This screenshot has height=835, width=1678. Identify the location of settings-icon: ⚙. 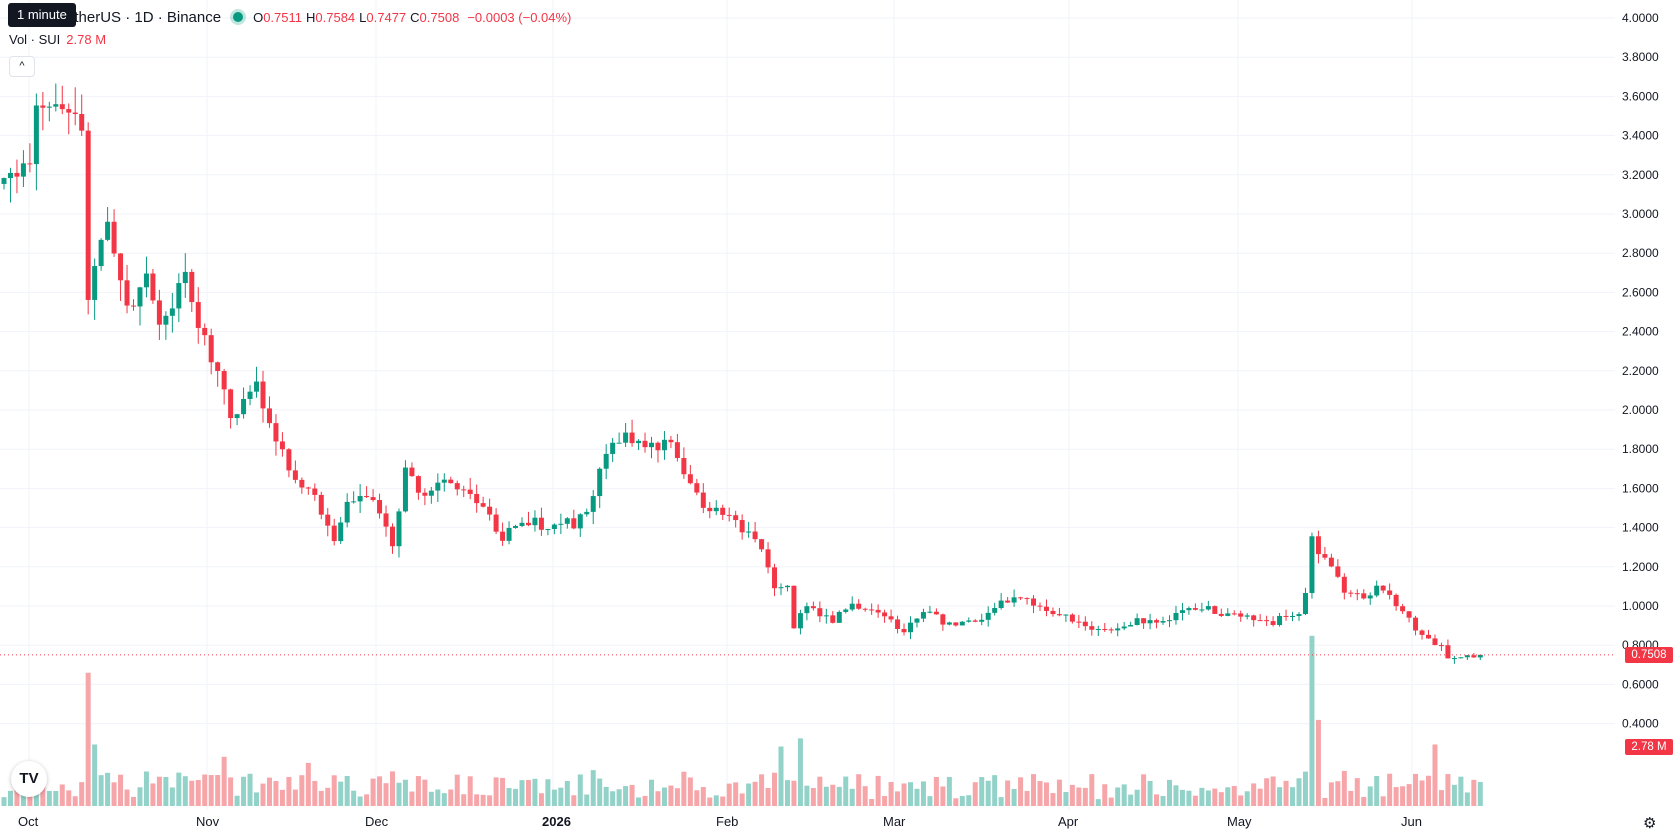
(1650, 823).